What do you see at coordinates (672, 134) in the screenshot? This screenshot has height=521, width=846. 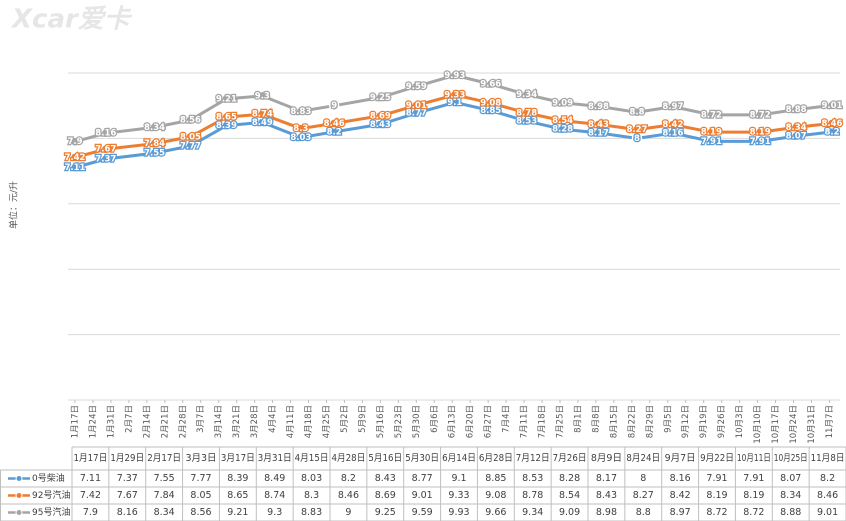 I see `data-label: 8.16` at bounding box center [672, 134].